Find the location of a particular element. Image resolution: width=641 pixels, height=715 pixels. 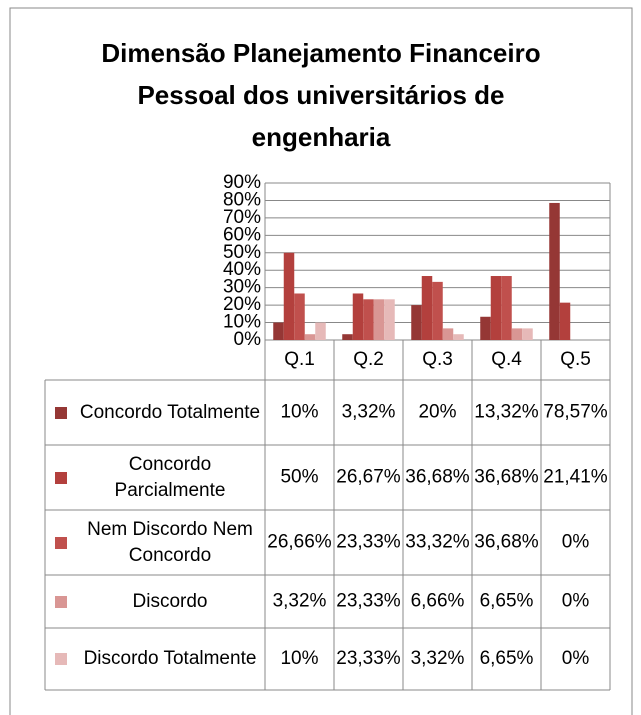

data-label: 20% is located at coordinates (437, 412).